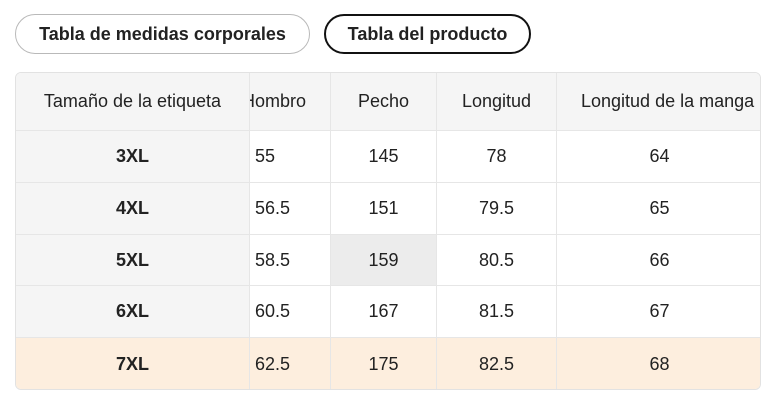 This screenshot has height=402, width=770. I want to click on header-sleeve-length: Longitud de la manga, so click(658, 101).